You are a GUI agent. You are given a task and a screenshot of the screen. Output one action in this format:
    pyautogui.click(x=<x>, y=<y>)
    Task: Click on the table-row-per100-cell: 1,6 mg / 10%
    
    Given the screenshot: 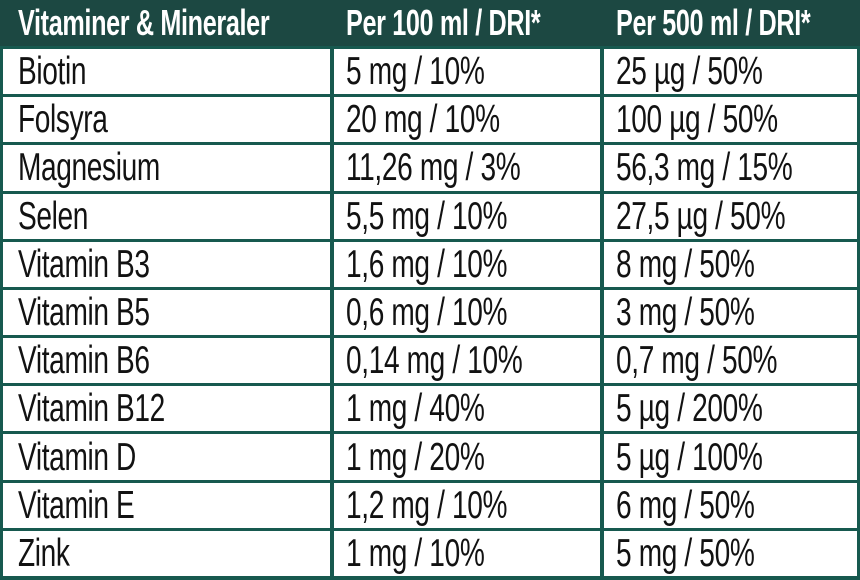 What is the action you would take?
    pyautogui.click(x=467, y=264)
    